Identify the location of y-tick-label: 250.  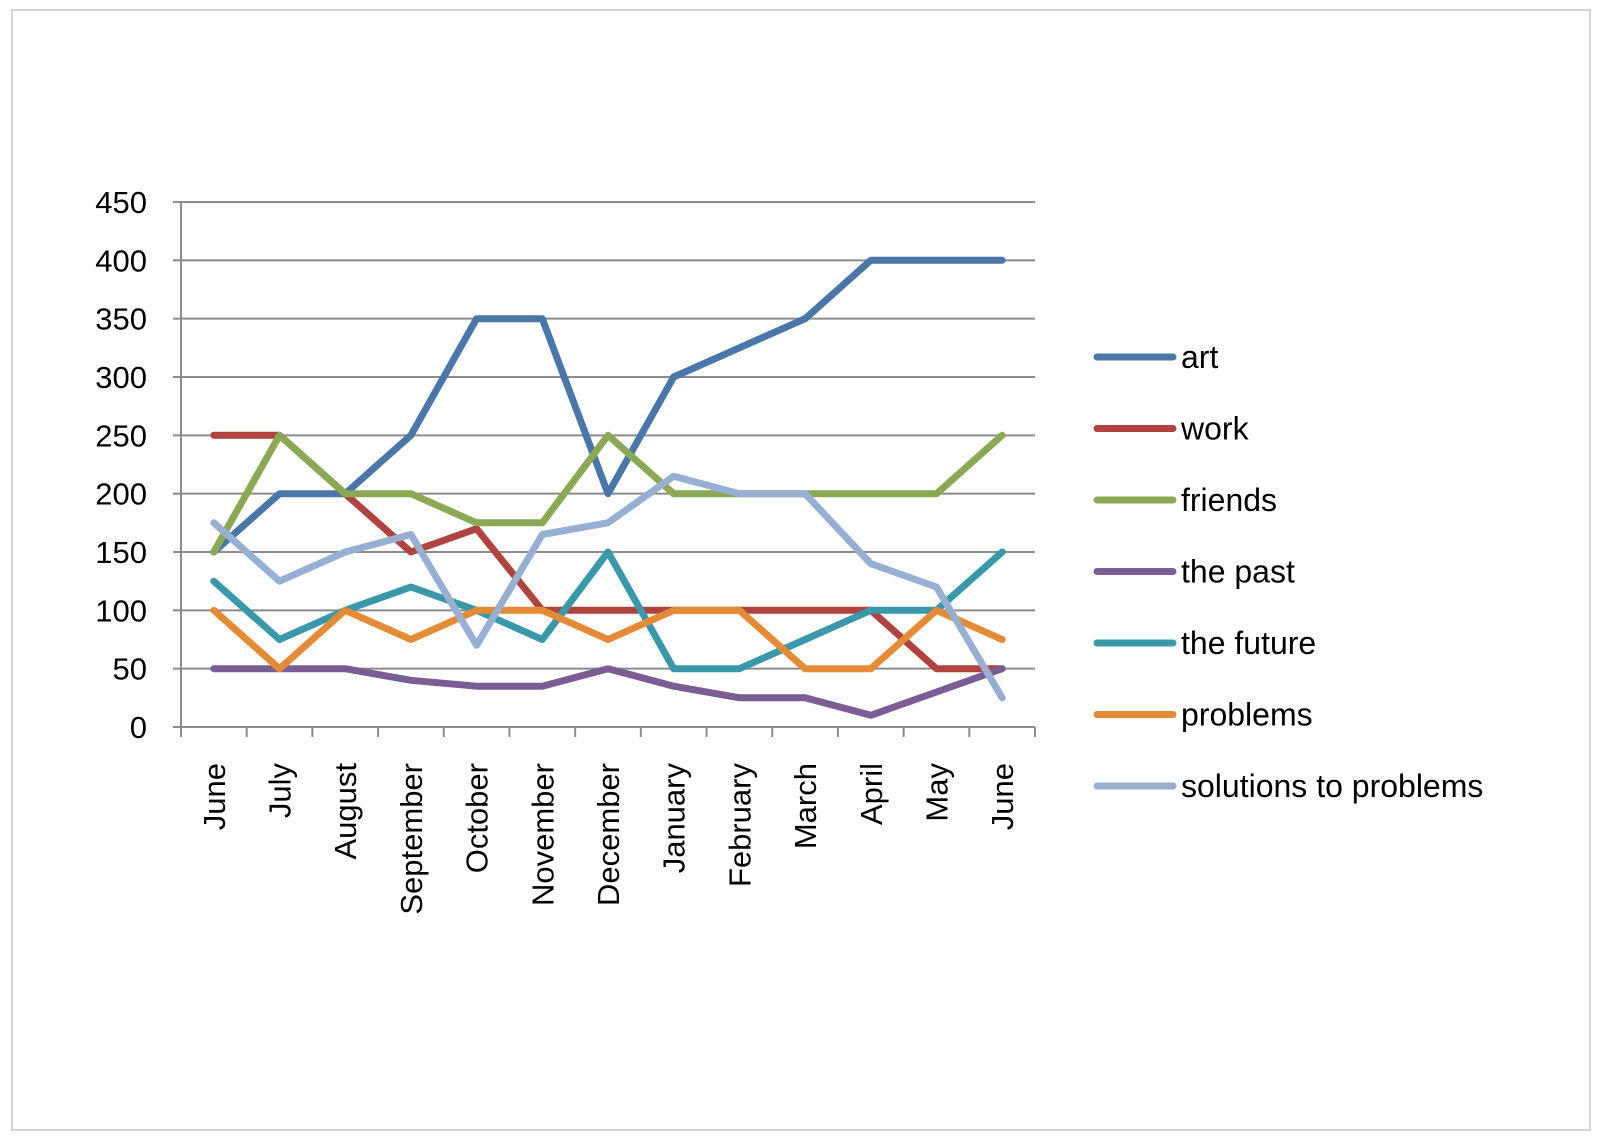
(121, 435).